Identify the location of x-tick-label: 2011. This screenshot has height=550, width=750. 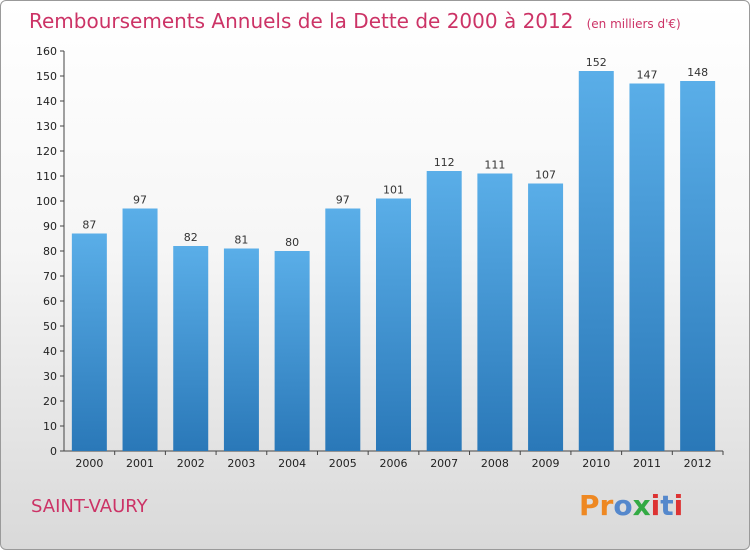
(647, 463).